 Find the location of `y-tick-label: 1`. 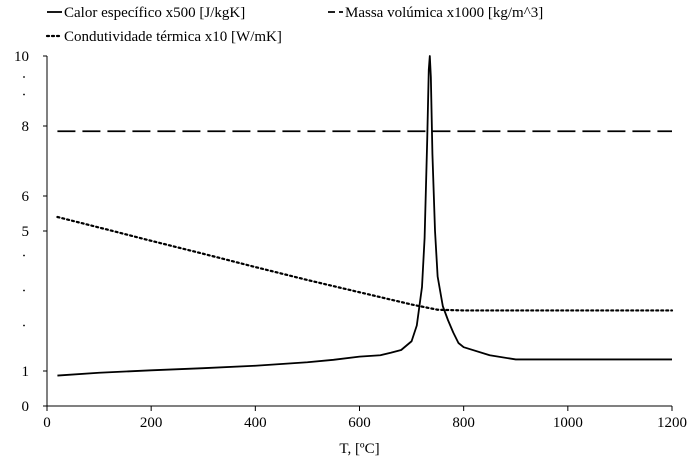

y-tick-label: 1 is located at coordinates (26, 372).